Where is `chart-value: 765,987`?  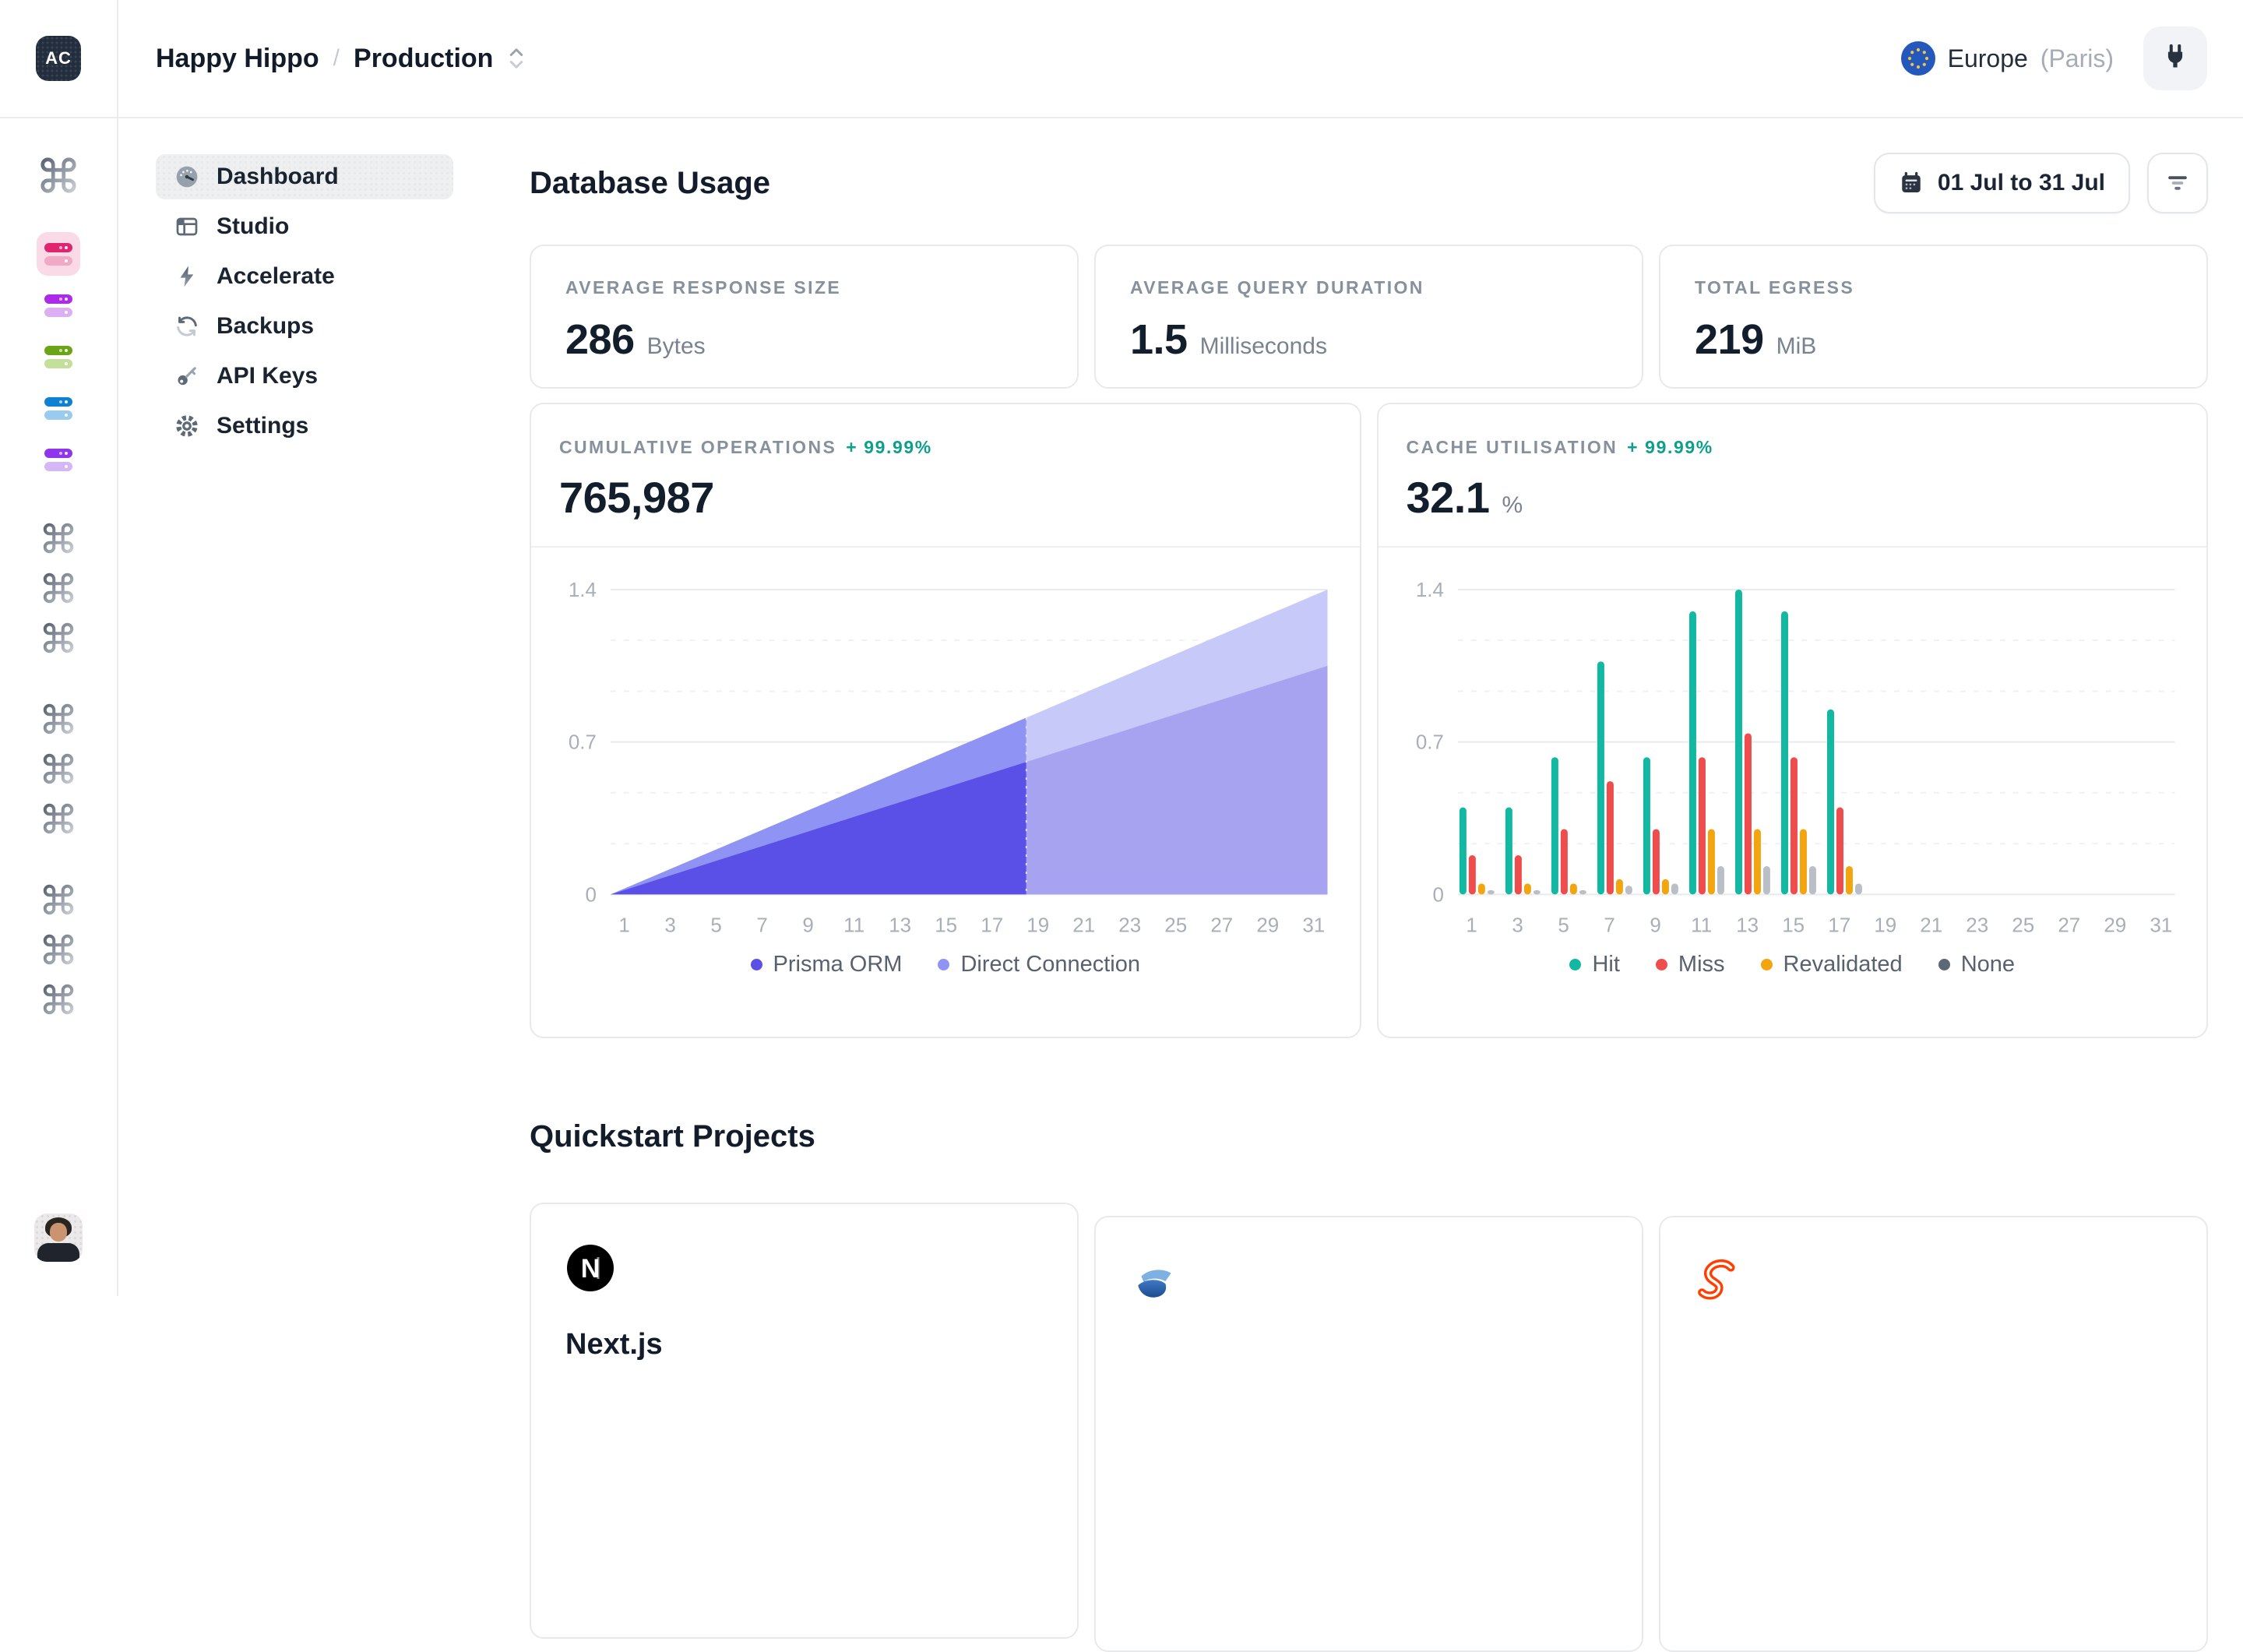
chart-value: 765,987 is located at coordinates (636, 497).